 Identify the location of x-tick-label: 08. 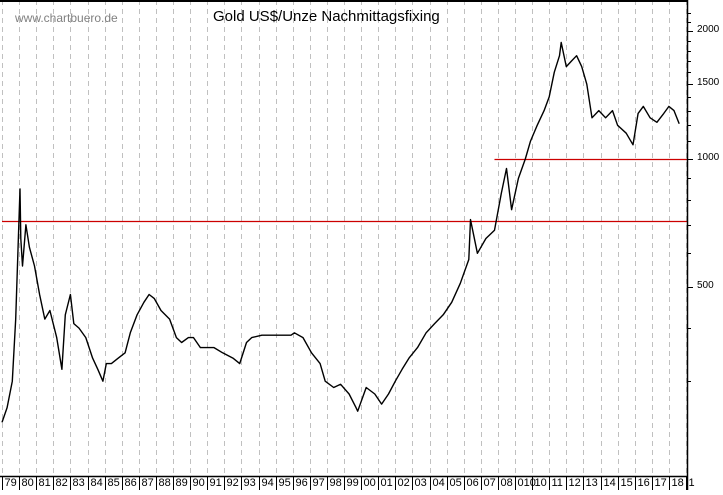
(506, 483).